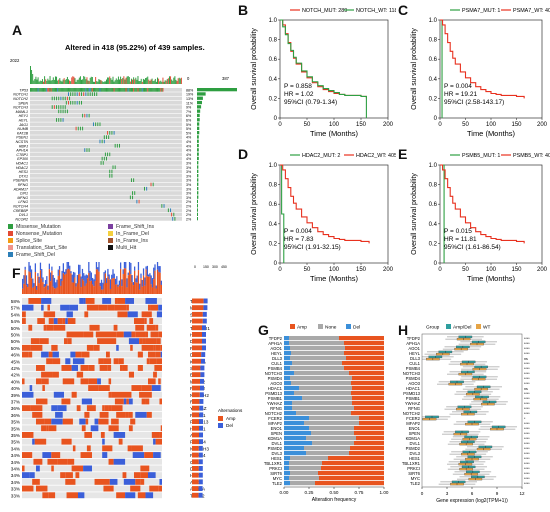 This screenshot has width=550, height=512. I want to click on cnv-pct-label: 50%, so click(15, 348).